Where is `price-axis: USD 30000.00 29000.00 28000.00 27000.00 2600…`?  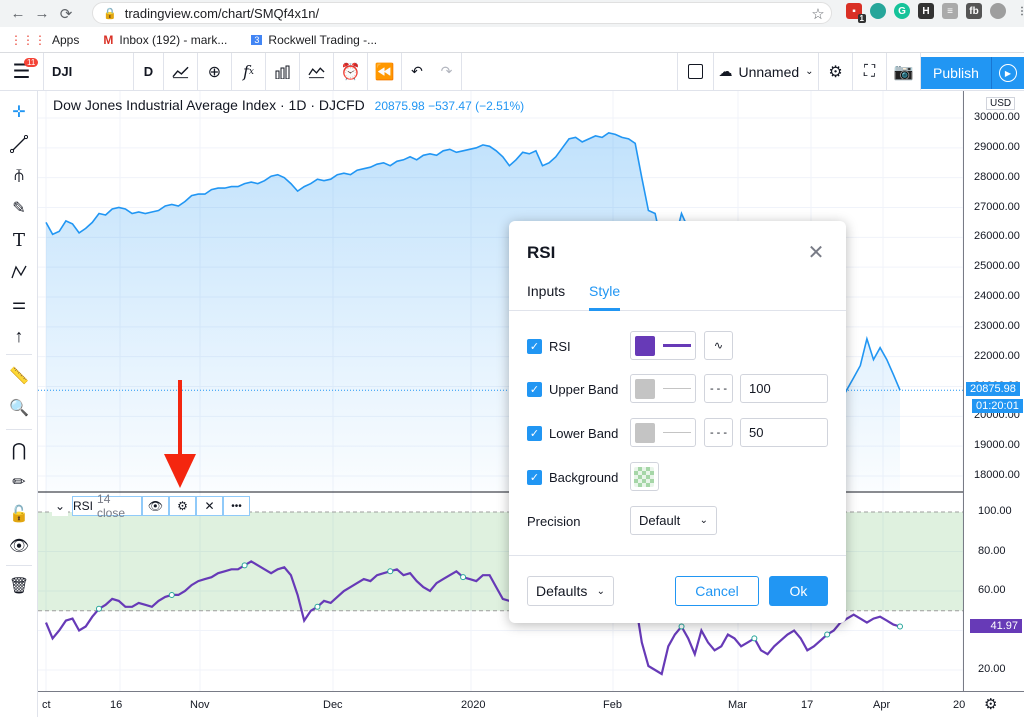
price-axis: USD 30000.00 29000.00 28000.00 27000.00 2600… is located at coordinates (993, 391).